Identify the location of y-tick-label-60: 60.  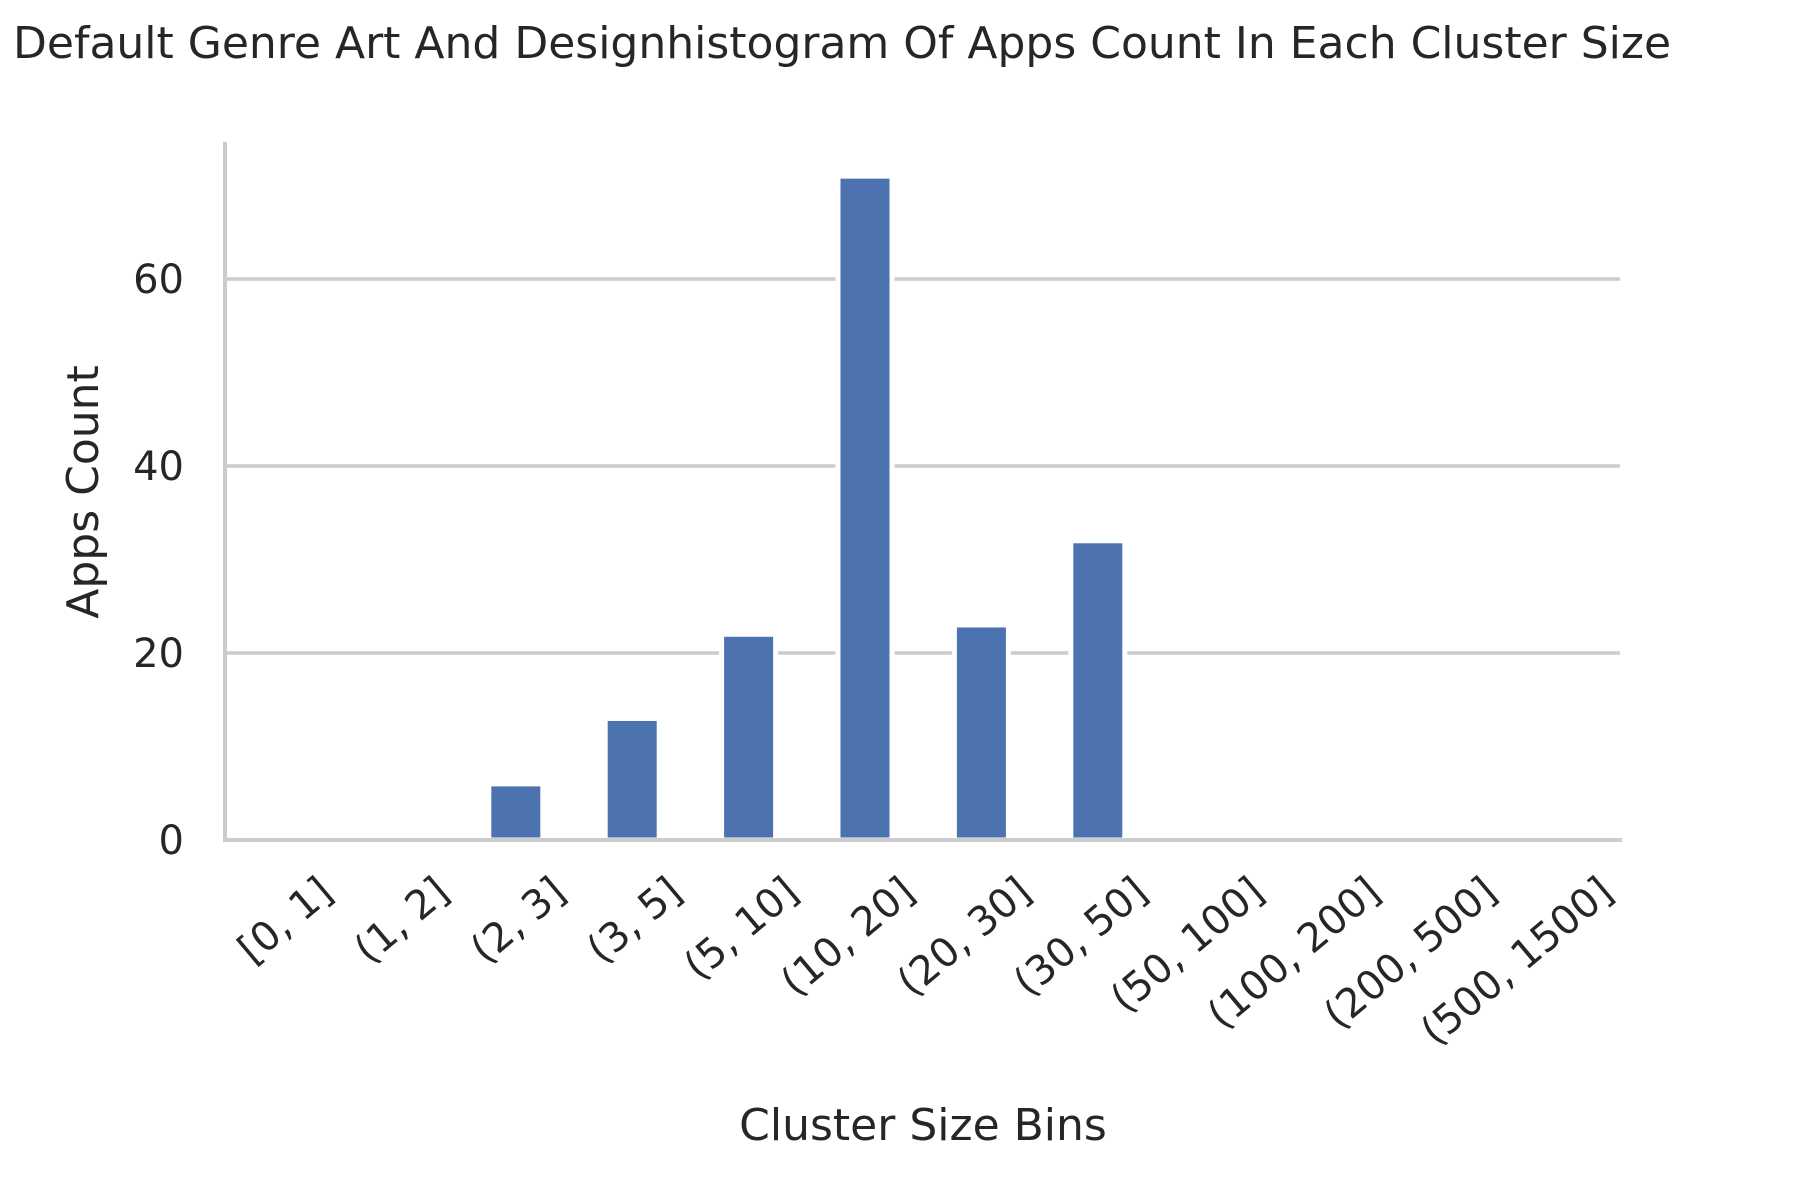
(158, 280).